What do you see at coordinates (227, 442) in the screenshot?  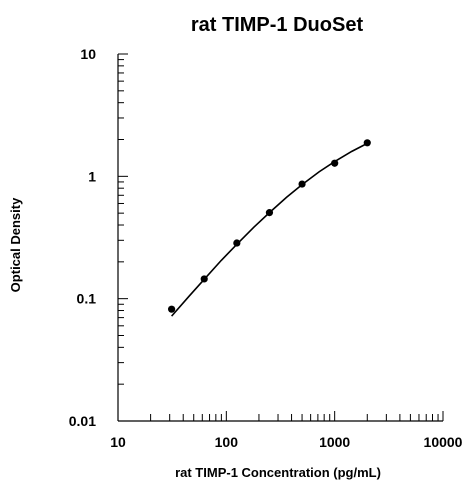 I see `x-tick-label: 100` at bounding box center [227, 442].